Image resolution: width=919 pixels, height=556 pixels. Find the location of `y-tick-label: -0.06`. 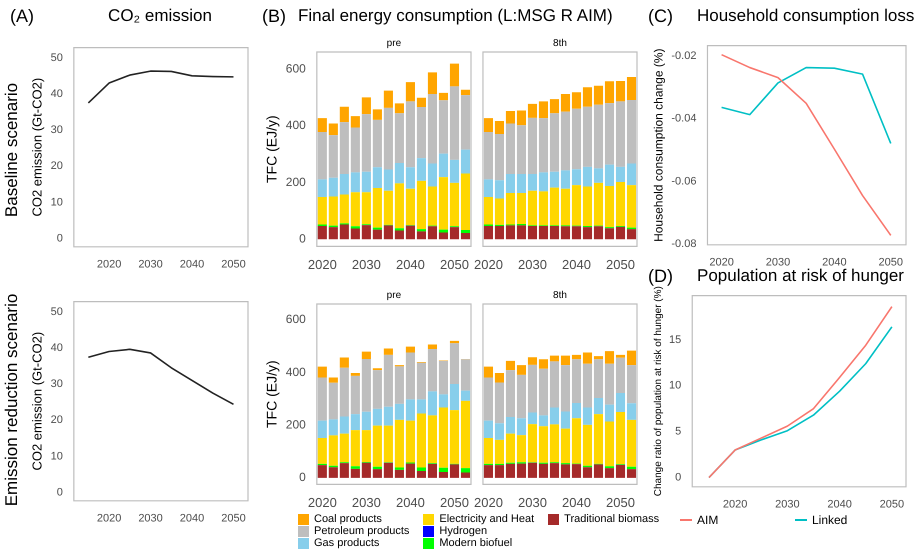

y-tick-label: -0.06 is located at coordinates (683, 181).